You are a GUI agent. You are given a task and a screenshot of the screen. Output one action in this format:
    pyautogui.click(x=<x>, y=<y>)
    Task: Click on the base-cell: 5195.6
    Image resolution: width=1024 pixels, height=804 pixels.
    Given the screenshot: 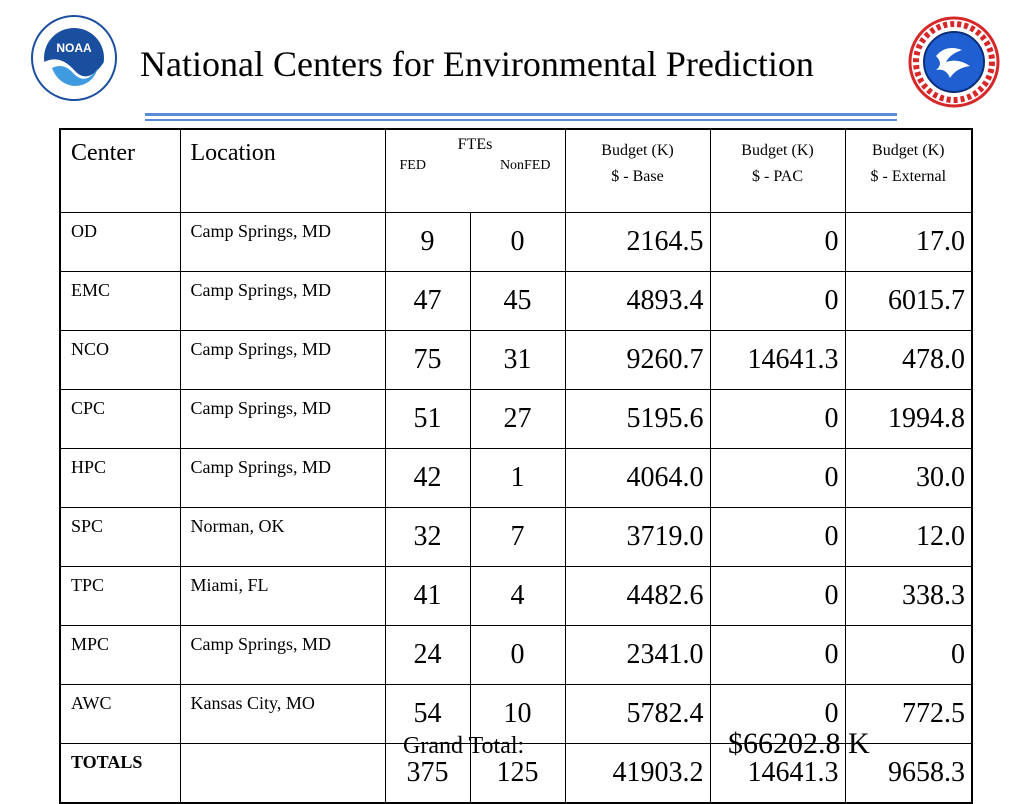 What is the action you would take?
    pyautogui.click(x=637, y=419)
    